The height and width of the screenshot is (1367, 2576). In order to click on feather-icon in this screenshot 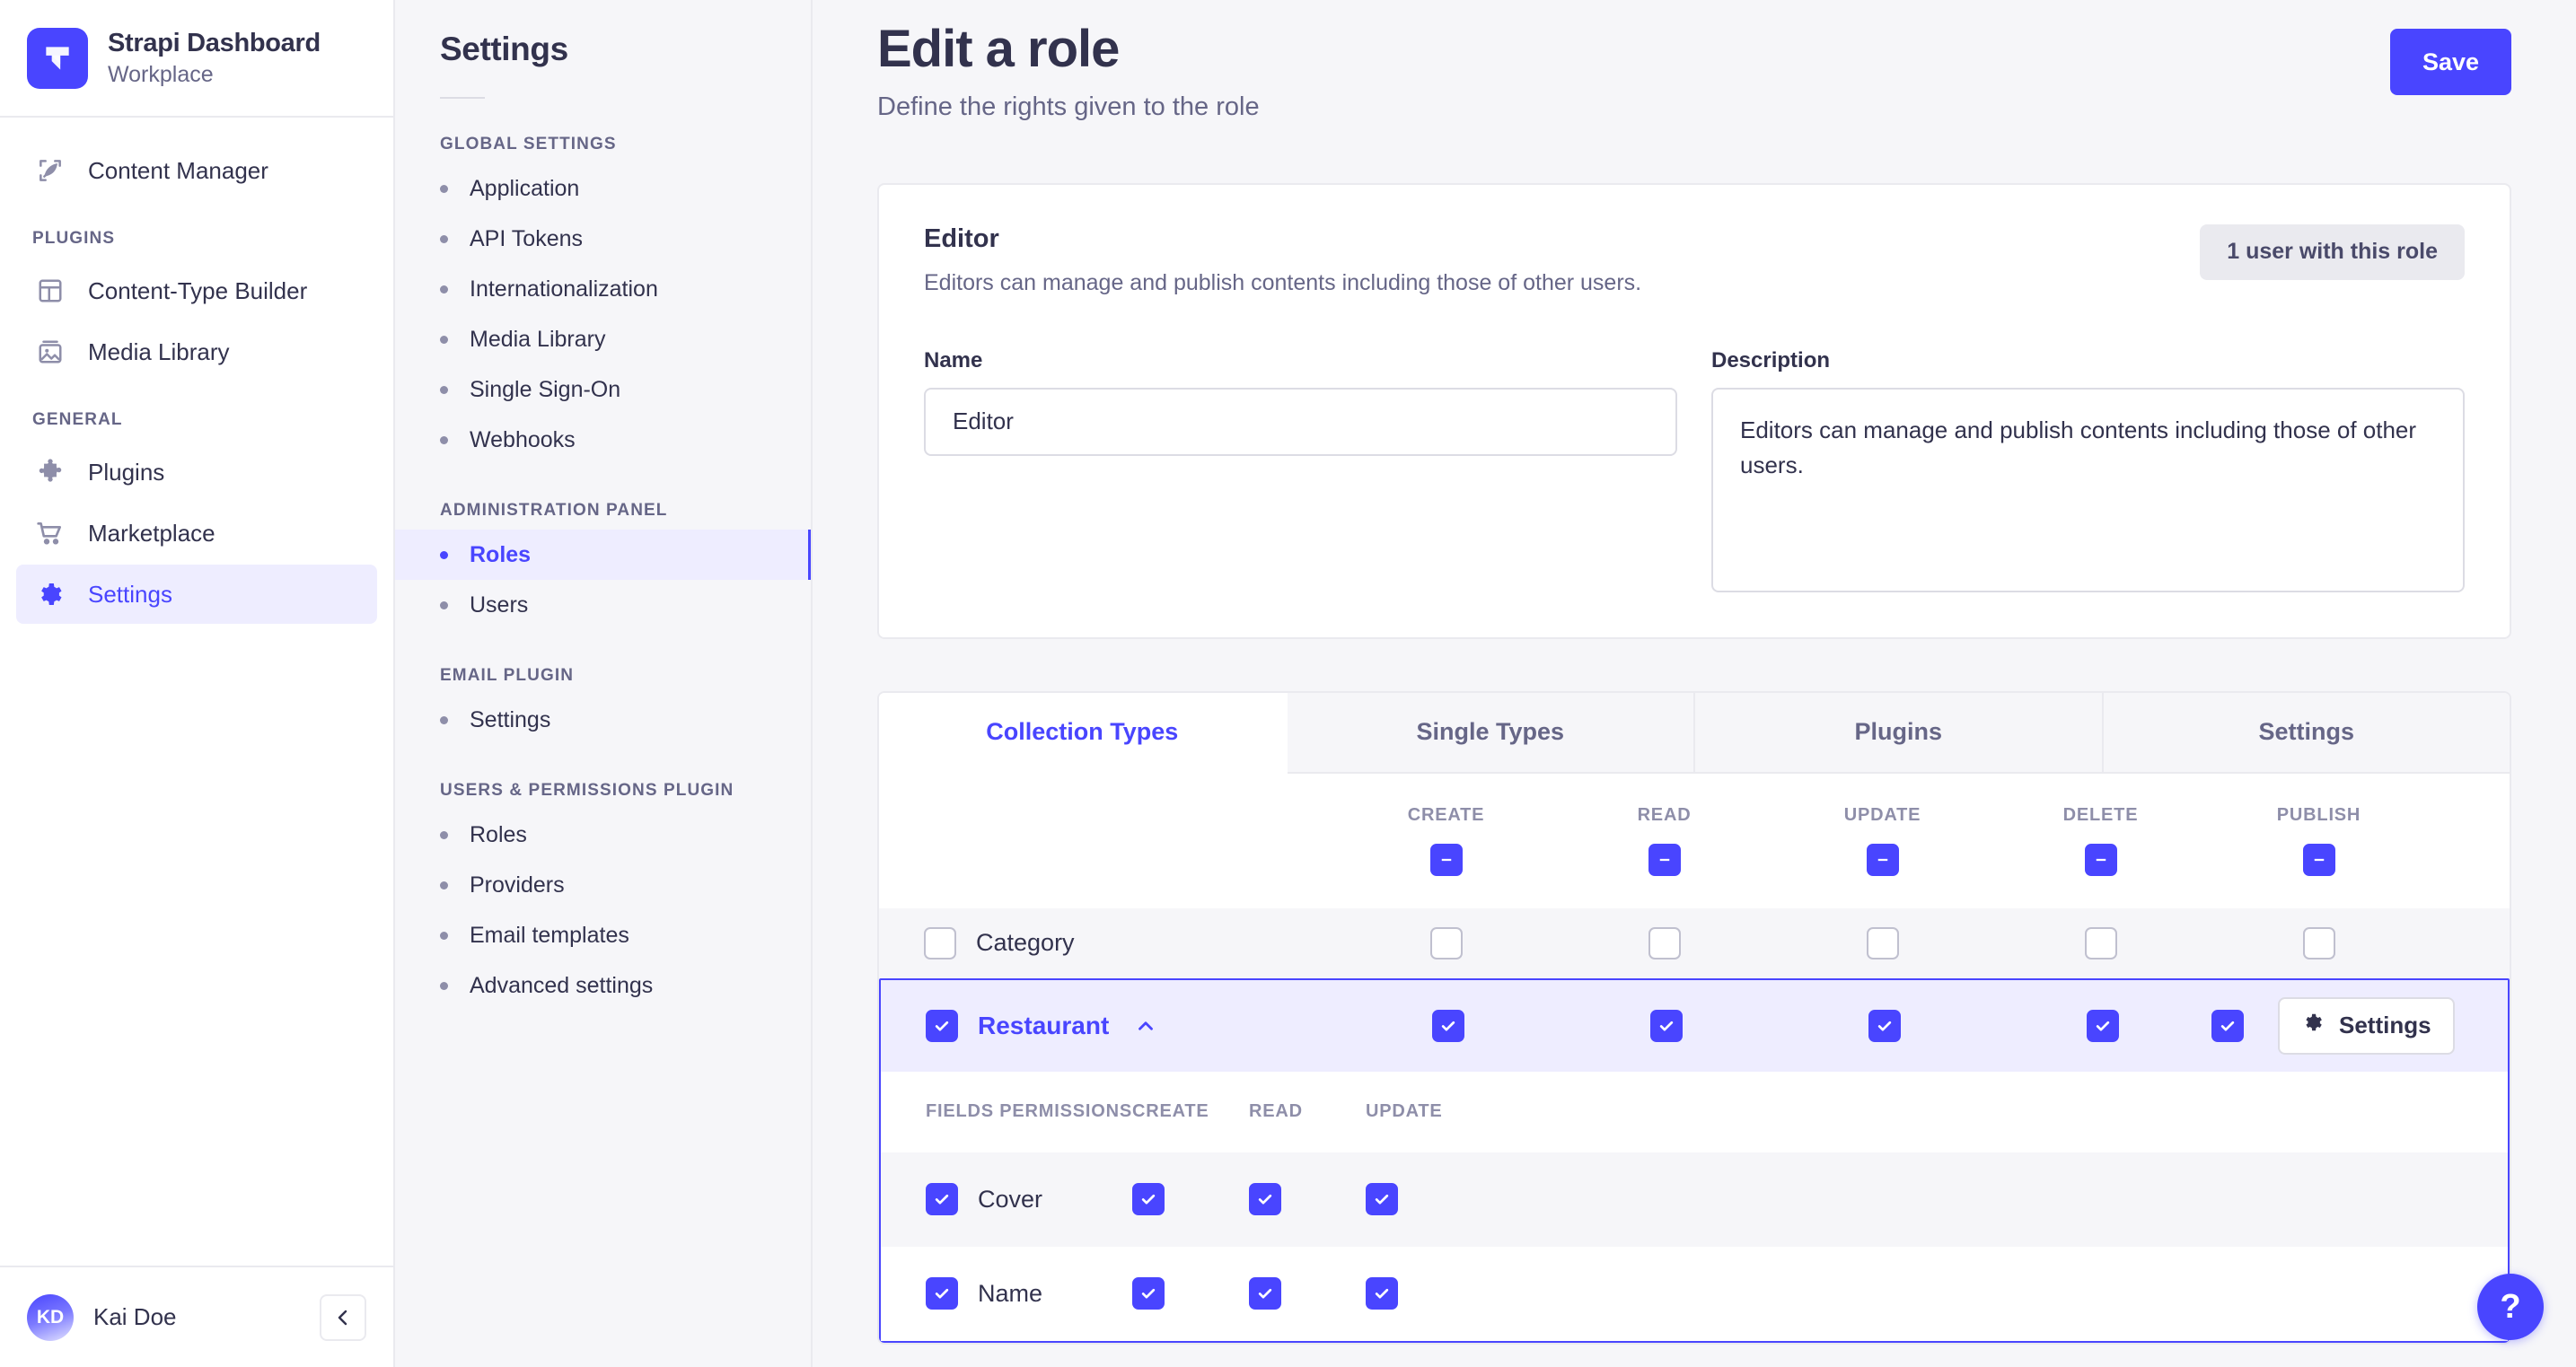, I will do `click(50, 170)`.